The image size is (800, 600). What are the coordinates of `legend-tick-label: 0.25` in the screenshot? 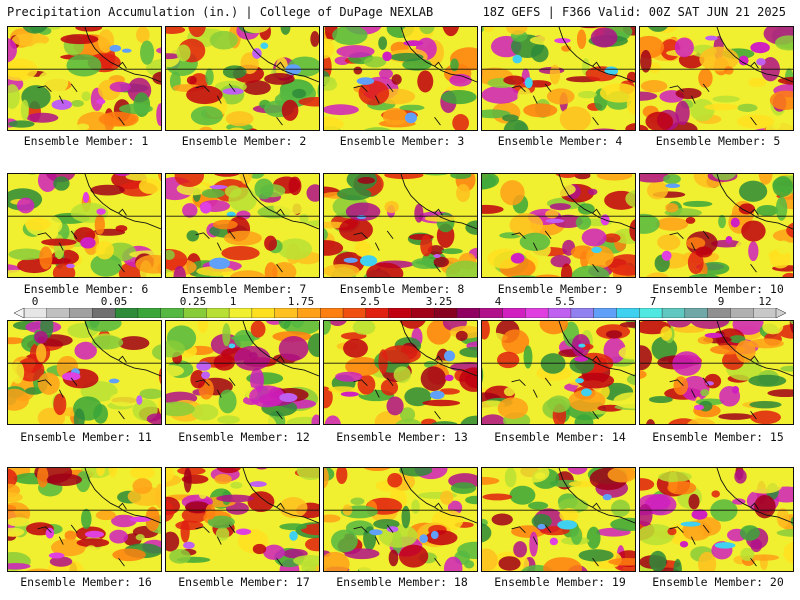 It's located at (193, 301).